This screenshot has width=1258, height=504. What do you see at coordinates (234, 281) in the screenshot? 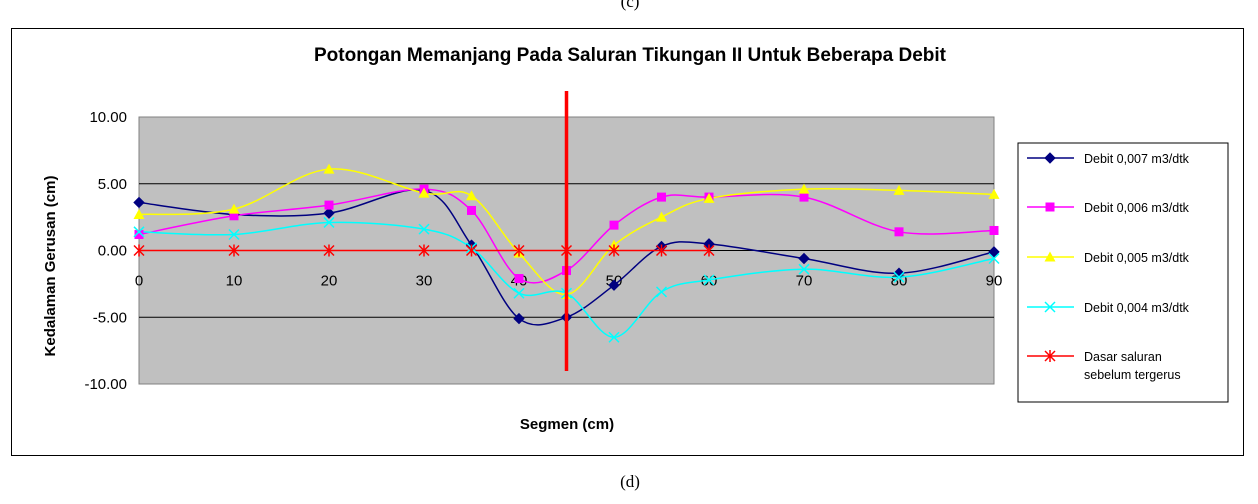
I see `x-tick-label: 10` at bounding box center [234, 281].